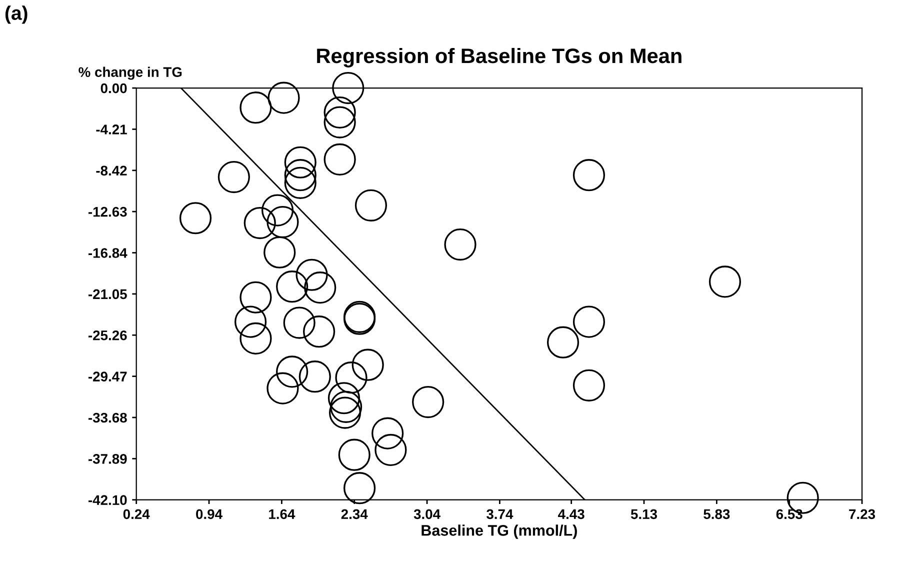 The height and width of the screenshot is (568, 897). Describe the element at coordinates (499, 531) in the screenshot. I see `x-axis-title: Baseline TG (mmol/L)` at that location.